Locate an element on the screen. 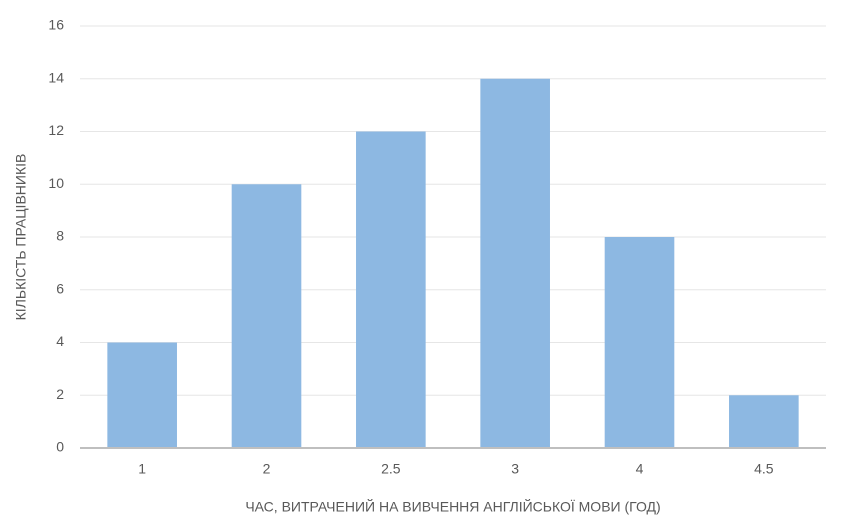  y-tick-label: 2 is located at coordinates (60, 394).